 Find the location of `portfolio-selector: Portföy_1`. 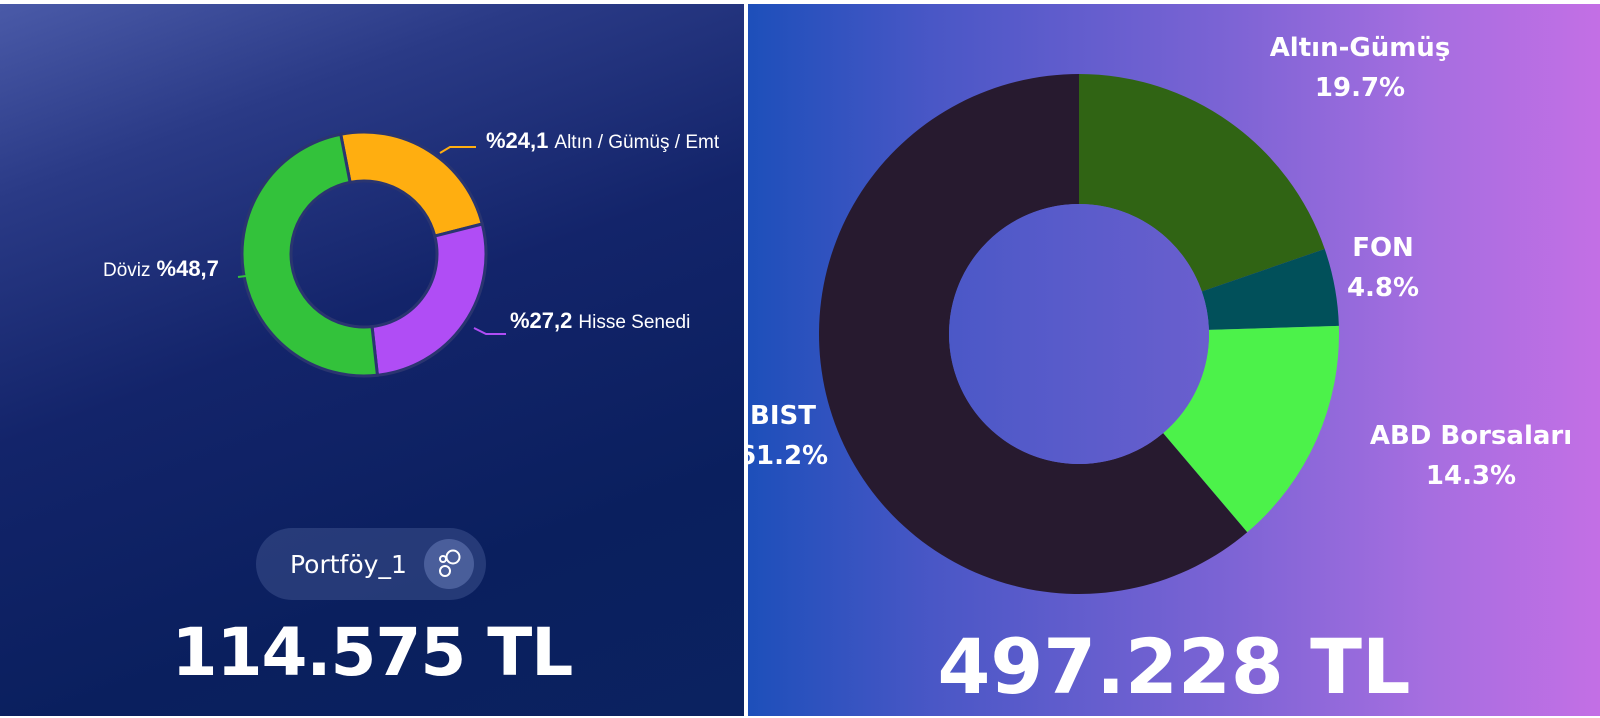

portfolio-selector: Portföy_1 is located at coordinates (371, 564).